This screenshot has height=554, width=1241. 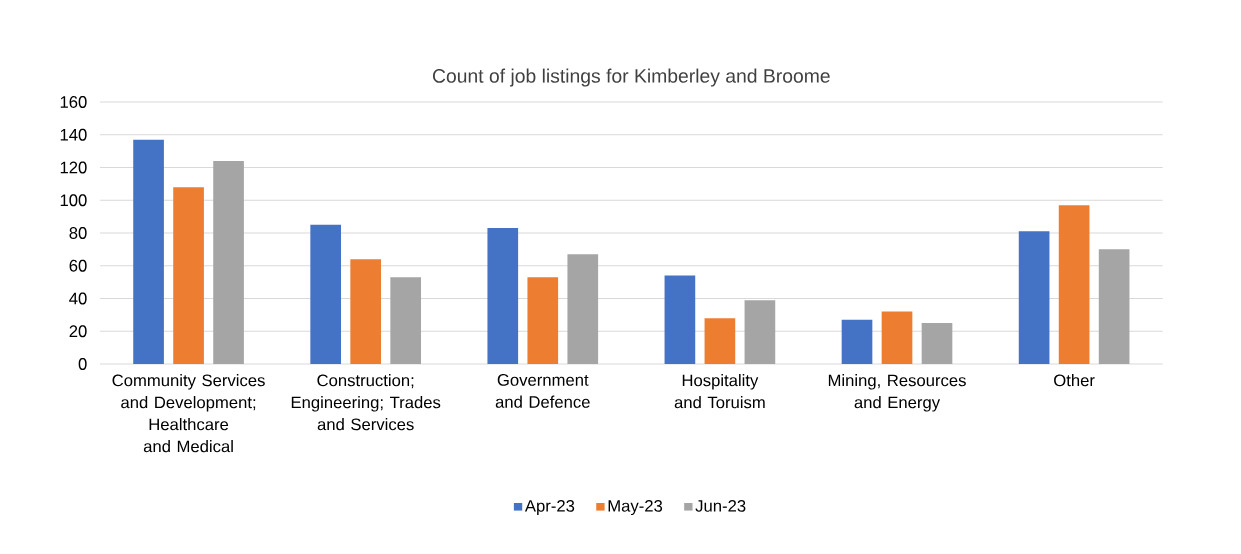 What do you see at coordinates (366, 402) in the screenshot?
I see `x-tick-label: Construction; Engineering; Trades and Services` at bounding box center [366, 402].